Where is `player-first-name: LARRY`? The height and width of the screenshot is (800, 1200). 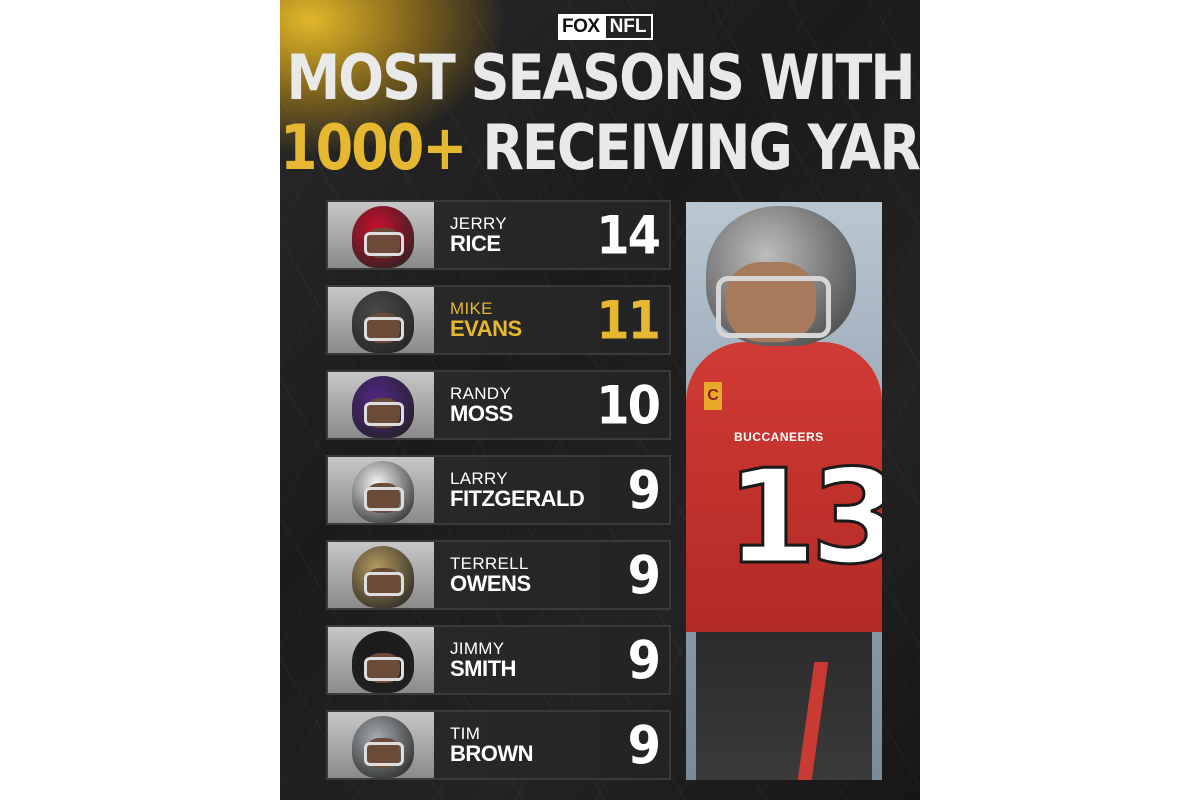
player-first-name: LARRY is located at coordinates (479, 478).